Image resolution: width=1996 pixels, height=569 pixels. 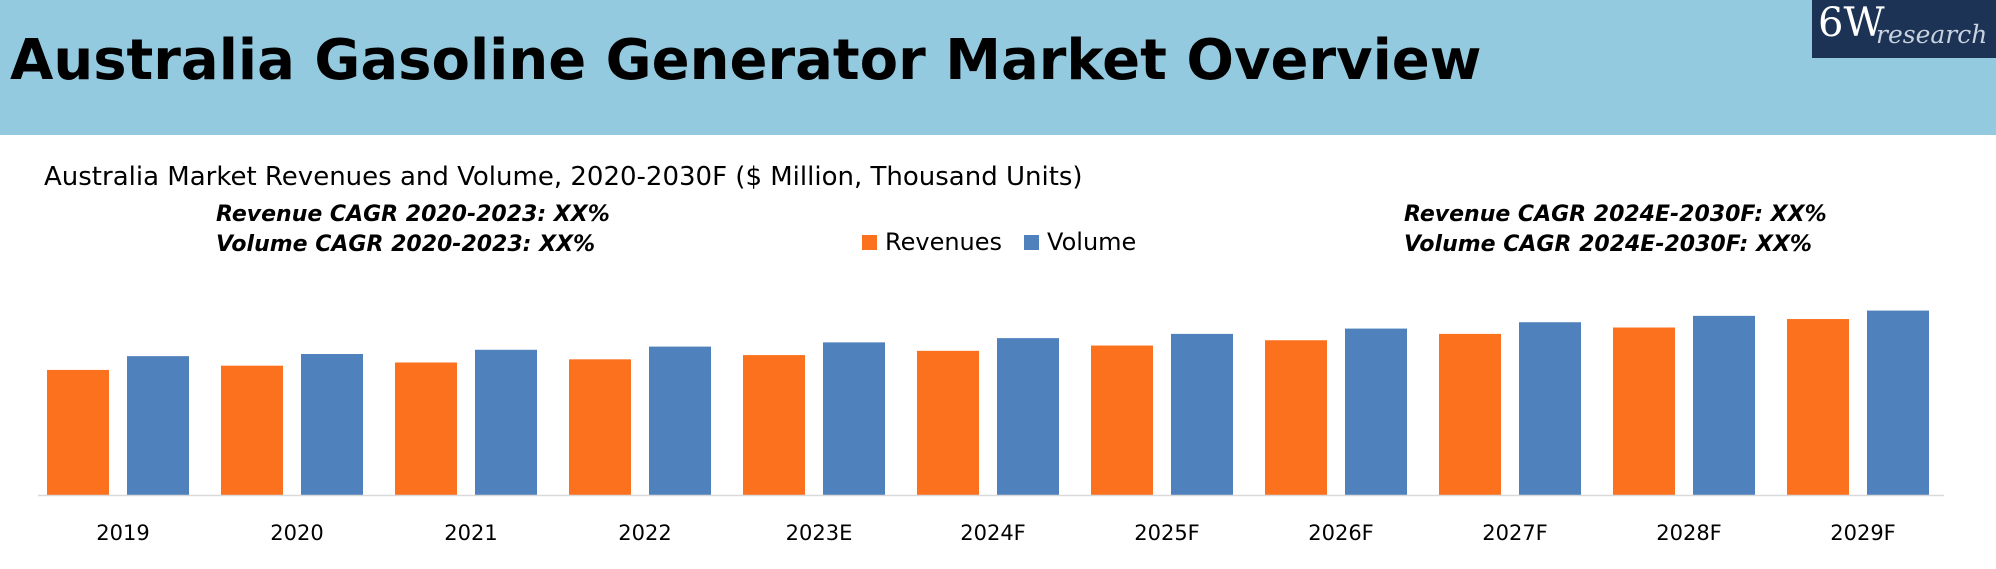 What do you see at coordinates (506, 422) in the screenshot?
I see `bar-volume-2021` at bounding box center [506, 422].